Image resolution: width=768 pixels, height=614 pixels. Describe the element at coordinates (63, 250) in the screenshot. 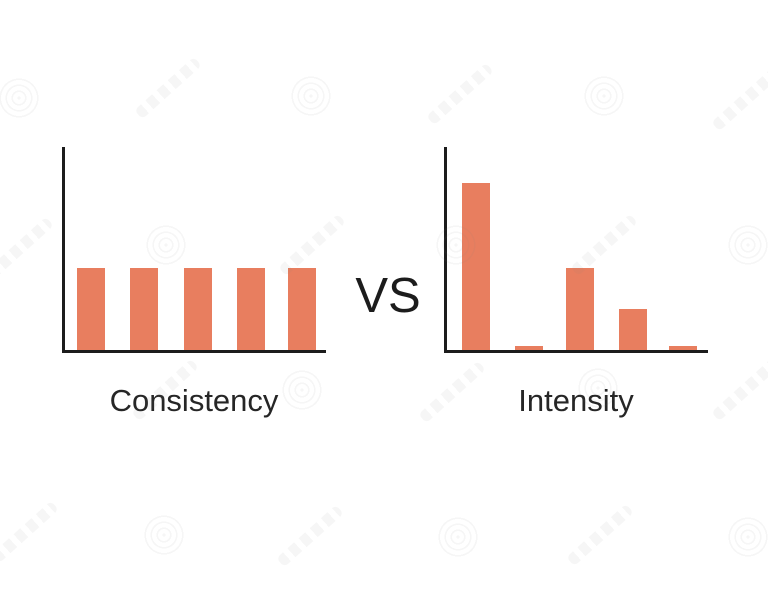

I see `consistency-y-axis` at that location.